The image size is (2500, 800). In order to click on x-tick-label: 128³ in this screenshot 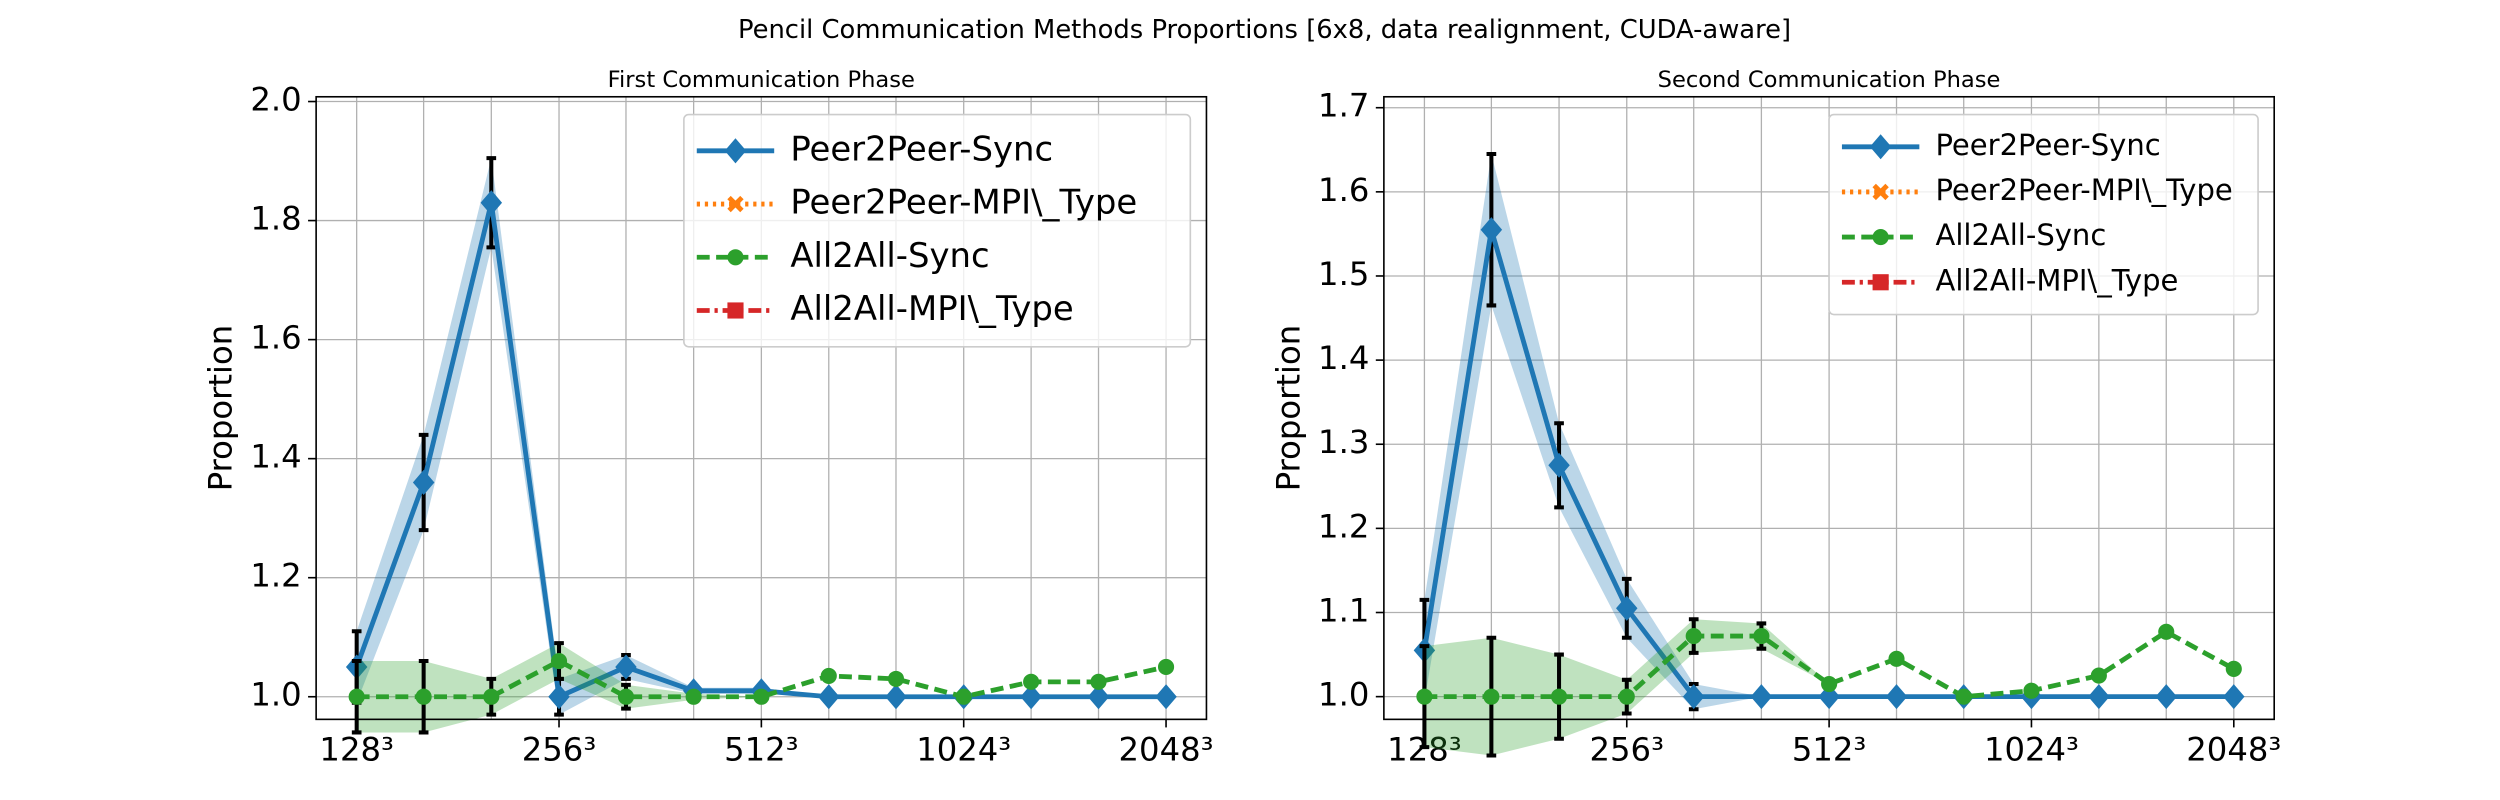, I will do `click(356, 750)`.